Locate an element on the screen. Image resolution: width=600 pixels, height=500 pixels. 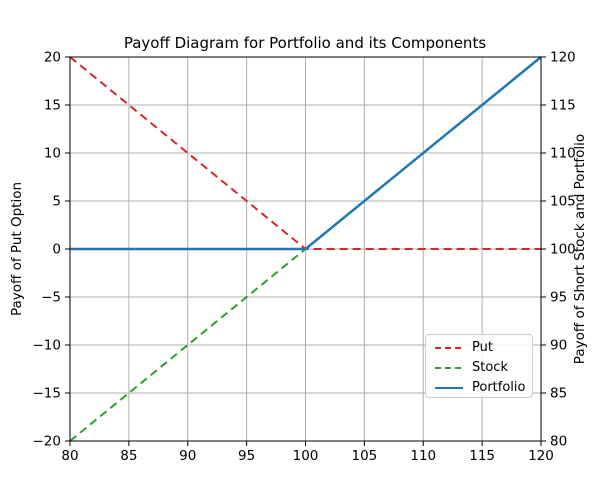
y-right-tick-label: 100 is located at coordinates (563, 250).